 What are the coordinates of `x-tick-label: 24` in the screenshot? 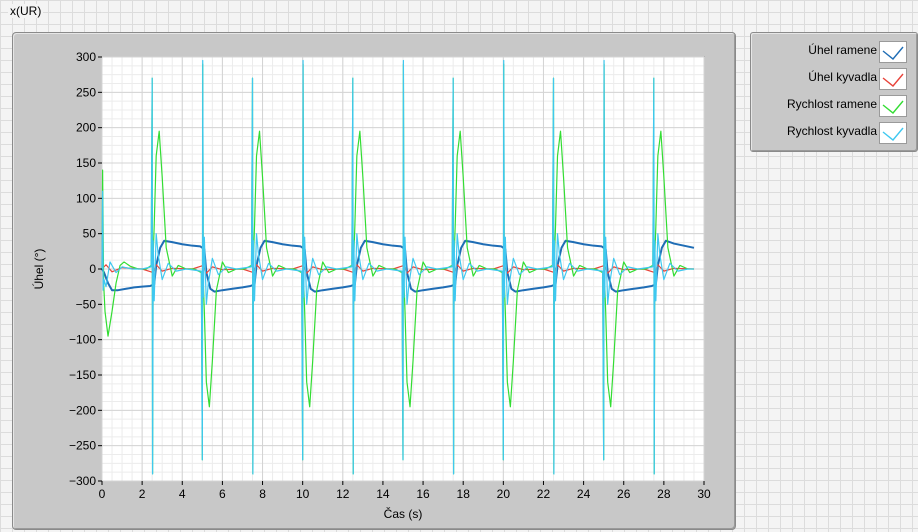 It's located at (584, 494).